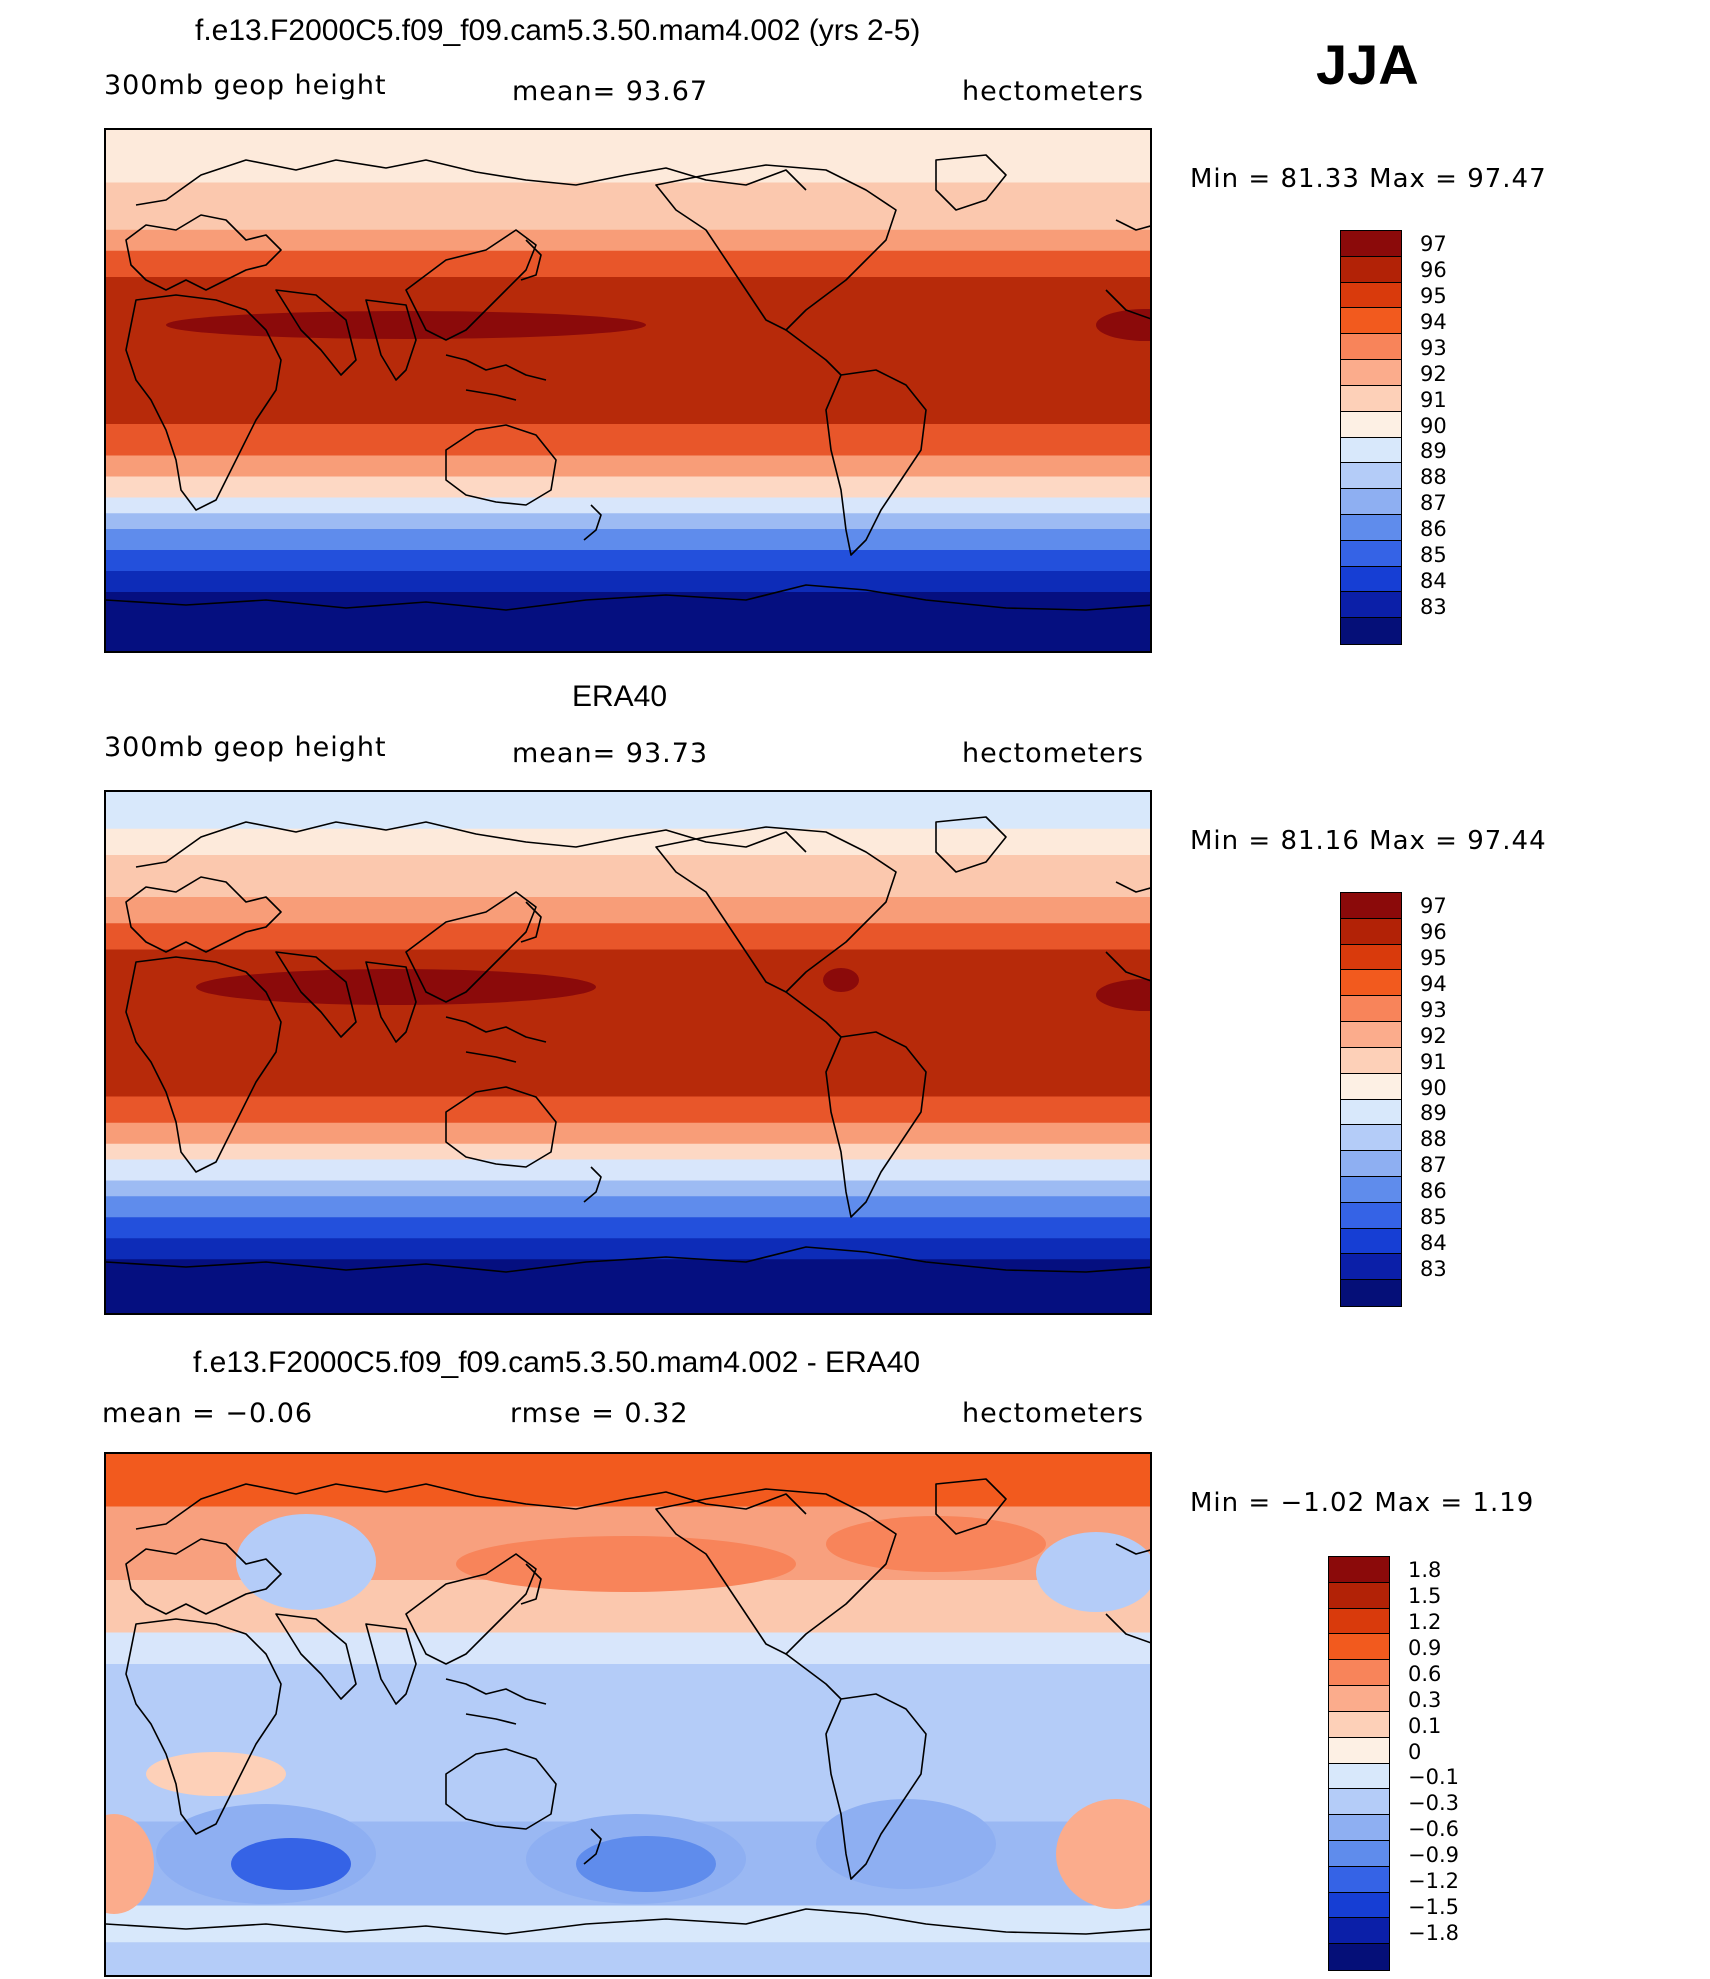 This screenshot has height=1979, width=1710. Describe the element at coordinates (208, 1413) in the screenshot. I see `panel3-mean-label: mean = −0.06` at that location.